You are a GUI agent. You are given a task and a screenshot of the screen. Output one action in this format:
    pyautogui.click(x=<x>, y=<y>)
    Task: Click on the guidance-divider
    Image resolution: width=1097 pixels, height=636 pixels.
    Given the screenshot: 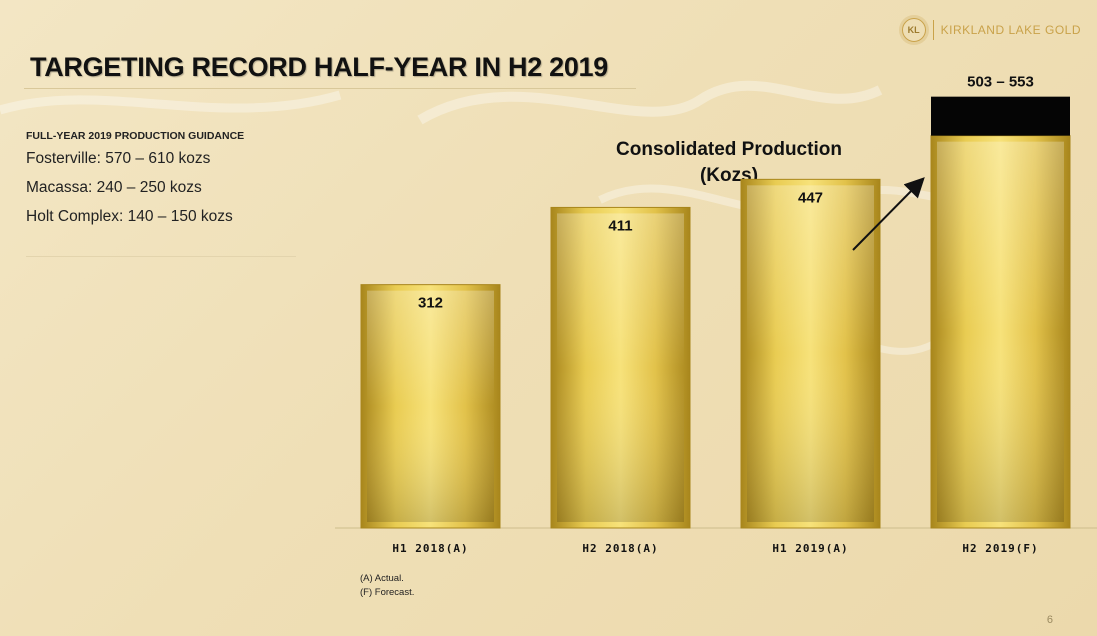 What is the action you would take?
    pyautogui.click(x=161, y=256)
    